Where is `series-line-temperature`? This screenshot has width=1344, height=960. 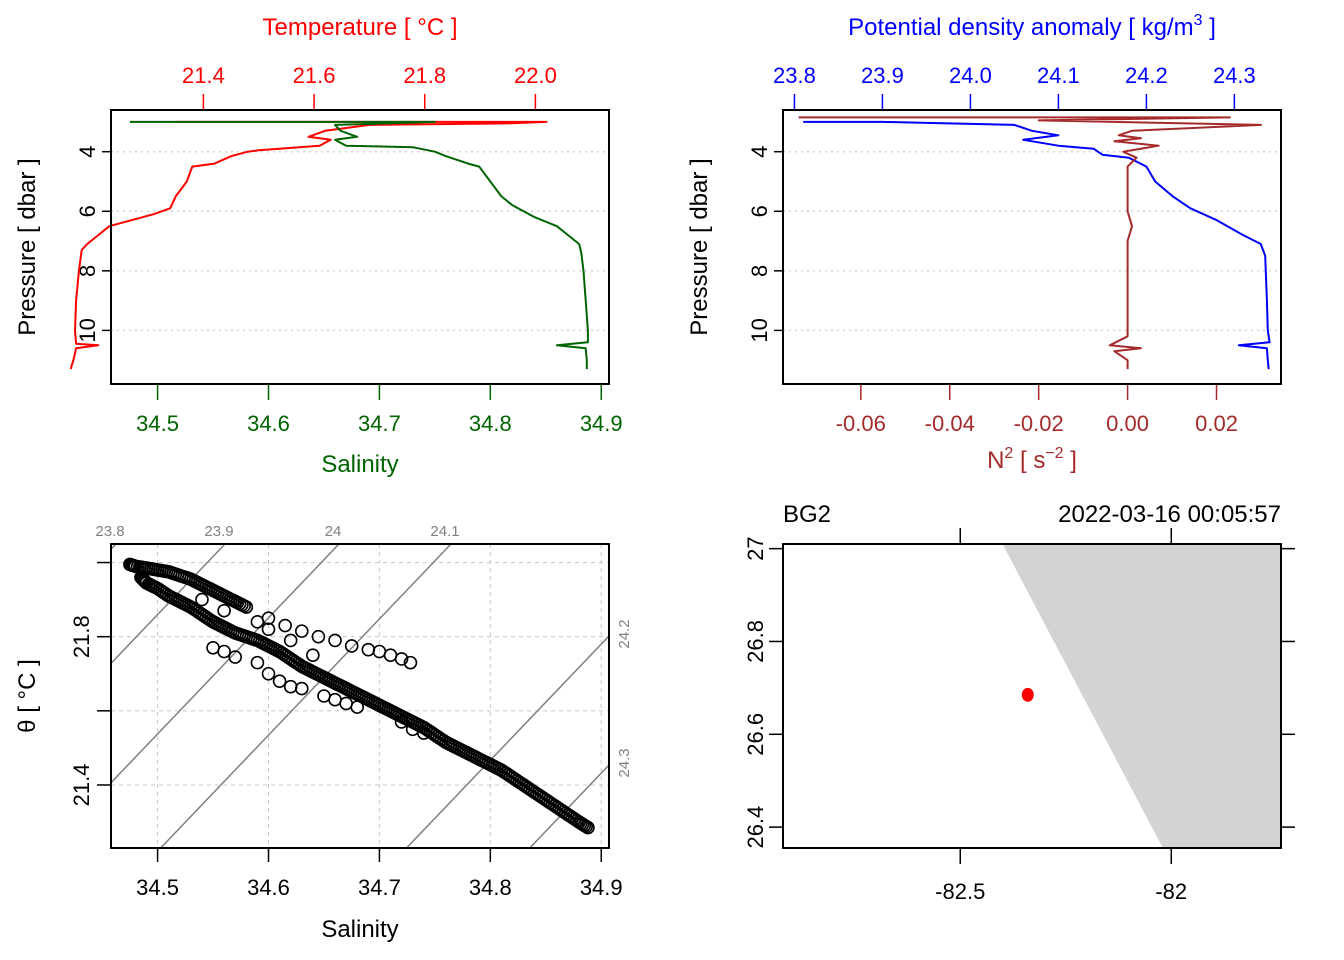
series-line-temperature is located at coordinates (308, 245).